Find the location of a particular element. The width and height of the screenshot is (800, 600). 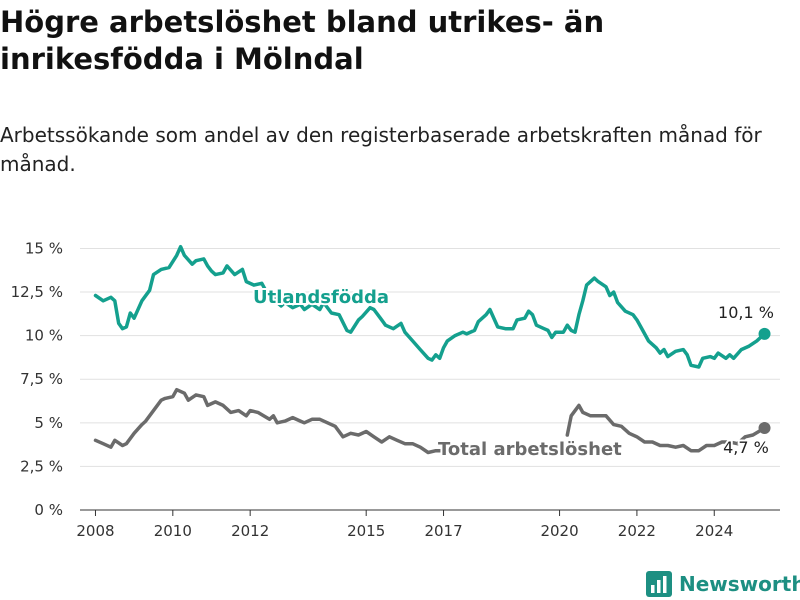

brand-name: Newsworthy is located at coordinates (739, 584).